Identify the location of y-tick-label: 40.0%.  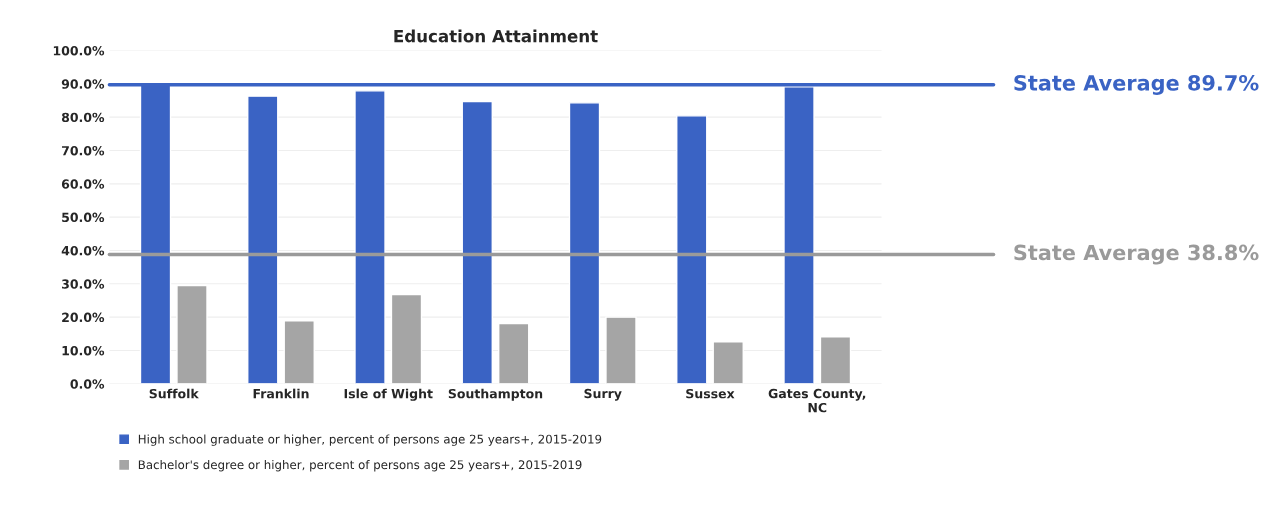
(83, 250).